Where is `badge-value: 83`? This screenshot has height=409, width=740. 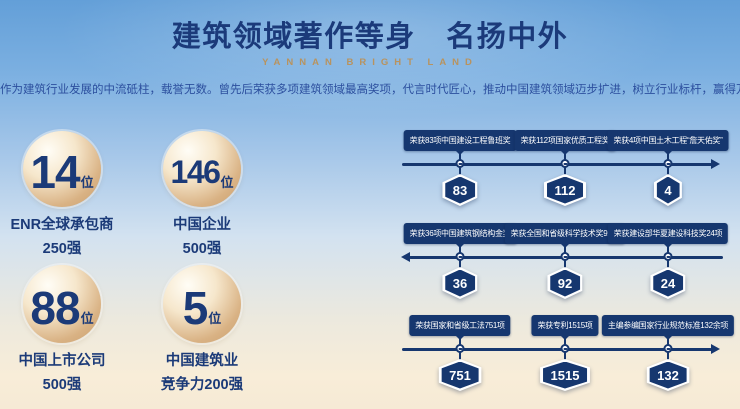
badge-value: 83 is located at coordinates (460, 190).